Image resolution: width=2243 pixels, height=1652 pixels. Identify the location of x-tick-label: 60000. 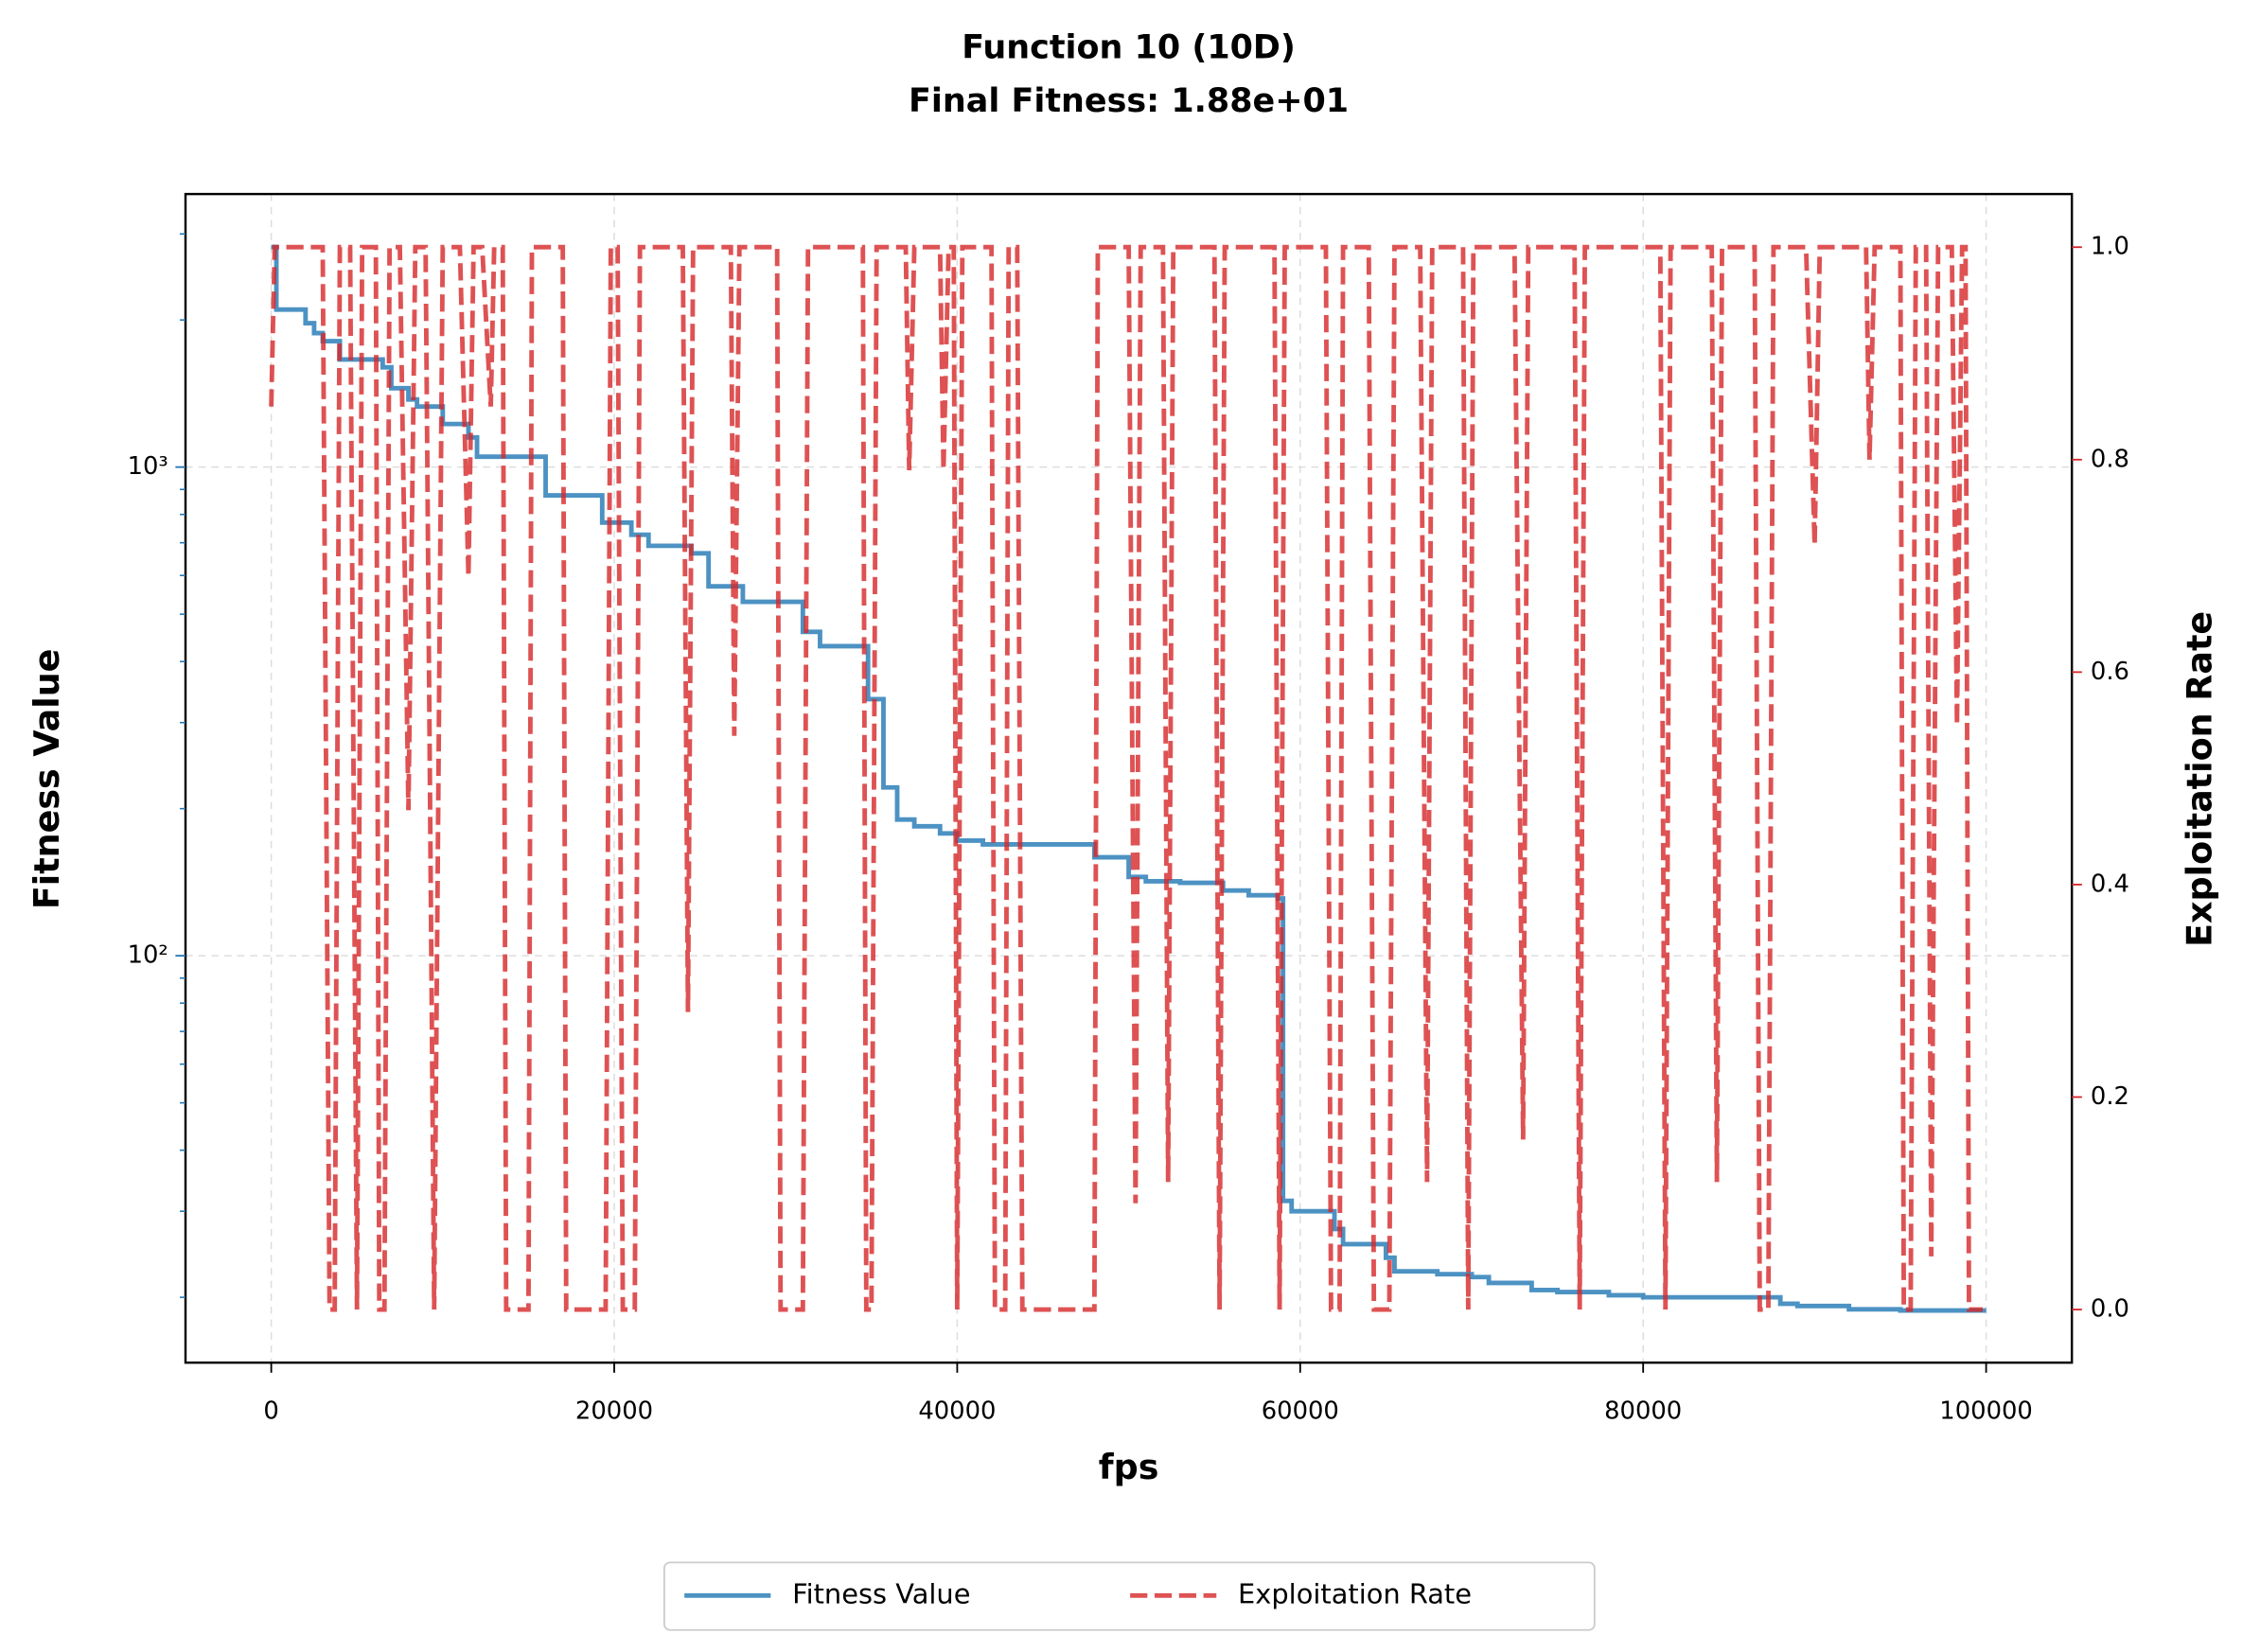
(1300, 1411).